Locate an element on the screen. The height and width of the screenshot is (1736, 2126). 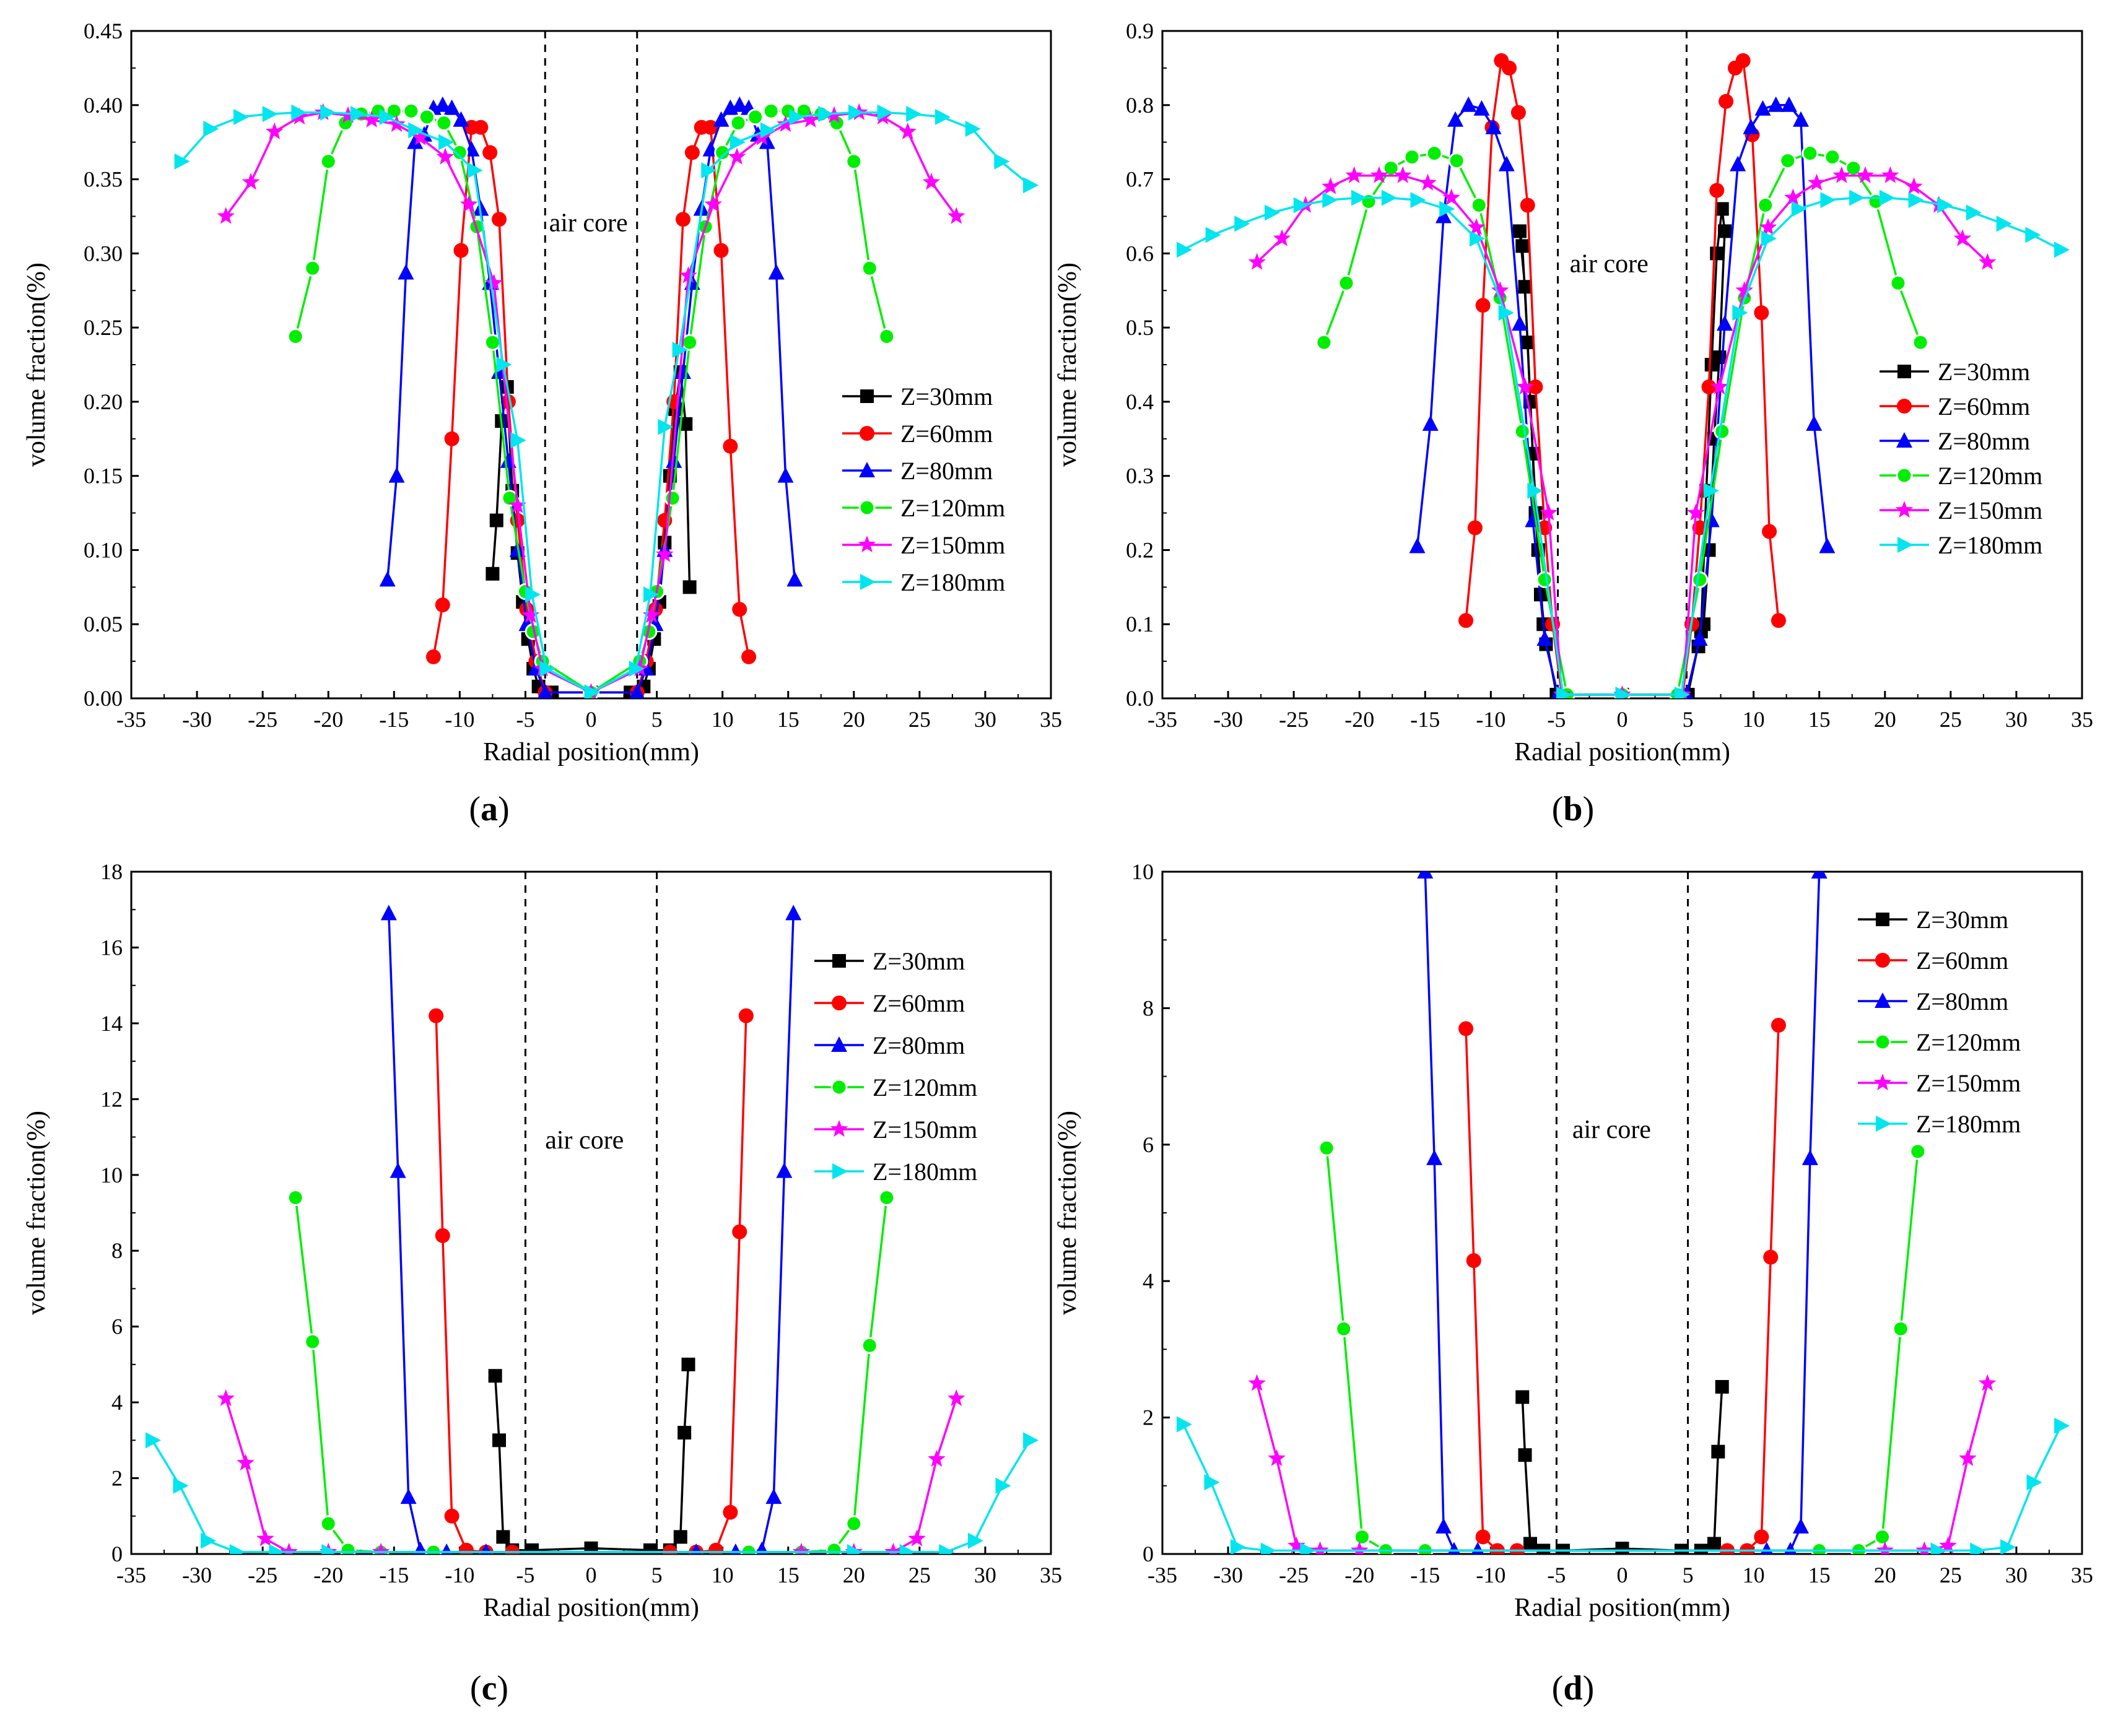
legend-label: Z=150mm is located at coordinates (1990, 510).